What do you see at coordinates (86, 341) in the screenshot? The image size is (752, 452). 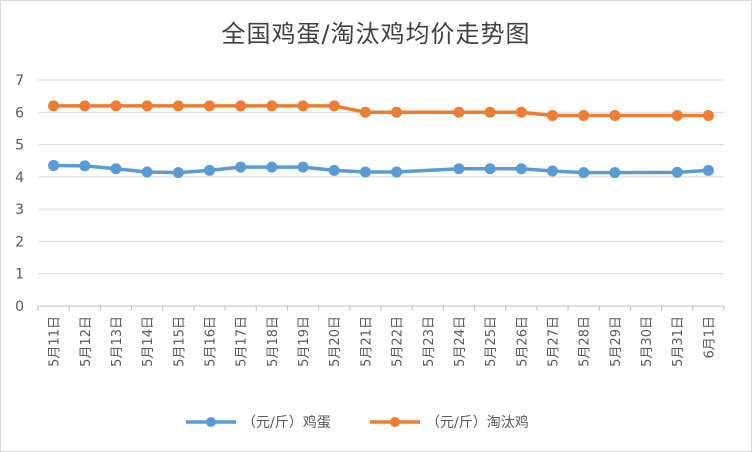 I see `x-tick-label: 5月12日` at bounding box center [86, 341].